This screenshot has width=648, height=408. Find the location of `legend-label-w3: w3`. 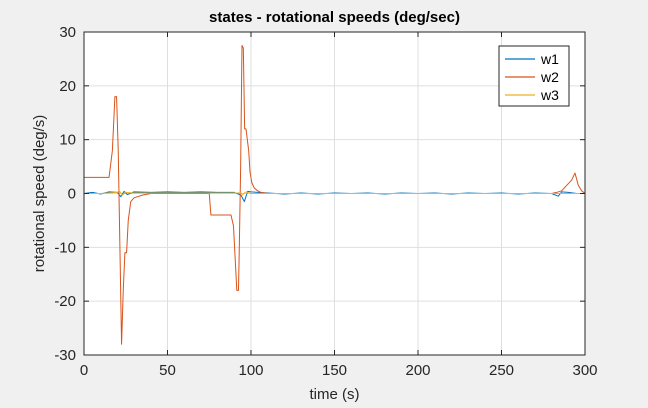

legend-label-w3: w3 is located at coordinates (549, 95).